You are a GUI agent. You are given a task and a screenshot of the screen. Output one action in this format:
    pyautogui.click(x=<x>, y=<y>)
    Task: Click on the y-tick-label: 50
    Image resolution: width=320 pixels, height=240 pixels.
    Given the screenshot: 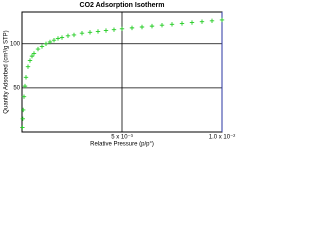 What is the action you would take?
    pyautogui.click(x=16, y=88)
    